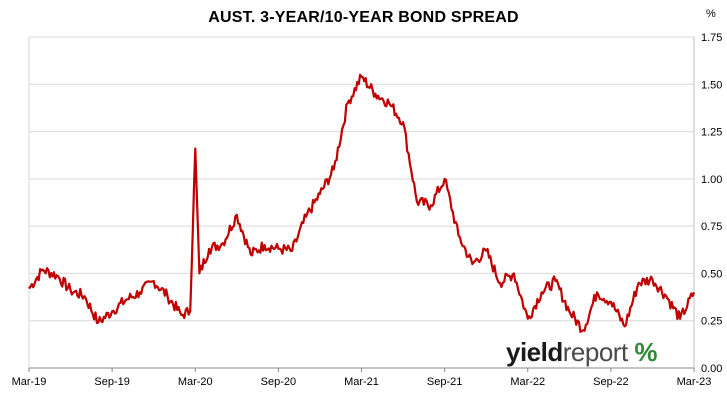 The width and height of the screenshot is (727, 400). Describe the element at coordinates (646, 352) in the screenshot. I see `logo-percent-icon: %` at that location.